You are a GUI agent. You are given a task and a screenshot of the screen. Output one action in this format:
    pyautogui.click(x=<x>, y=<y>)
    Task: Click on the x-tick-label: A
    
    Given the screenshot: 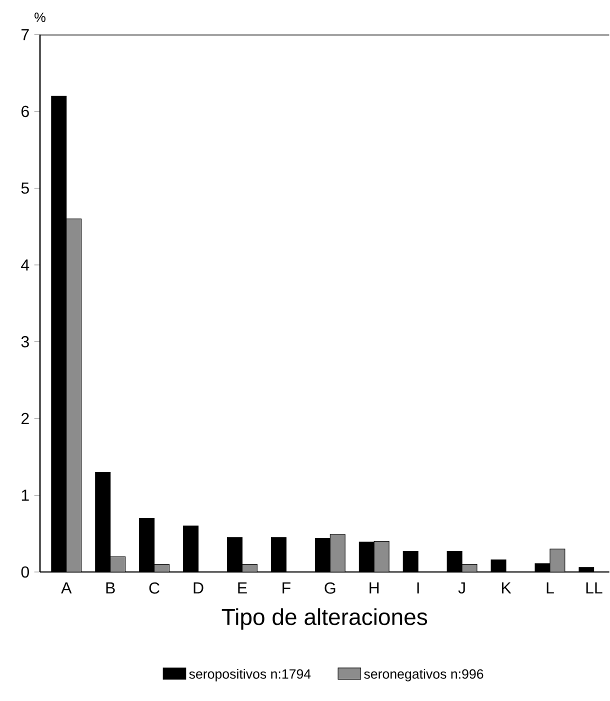 What is the action you would take?
    pyautogui.click(x=66, y=588)
    